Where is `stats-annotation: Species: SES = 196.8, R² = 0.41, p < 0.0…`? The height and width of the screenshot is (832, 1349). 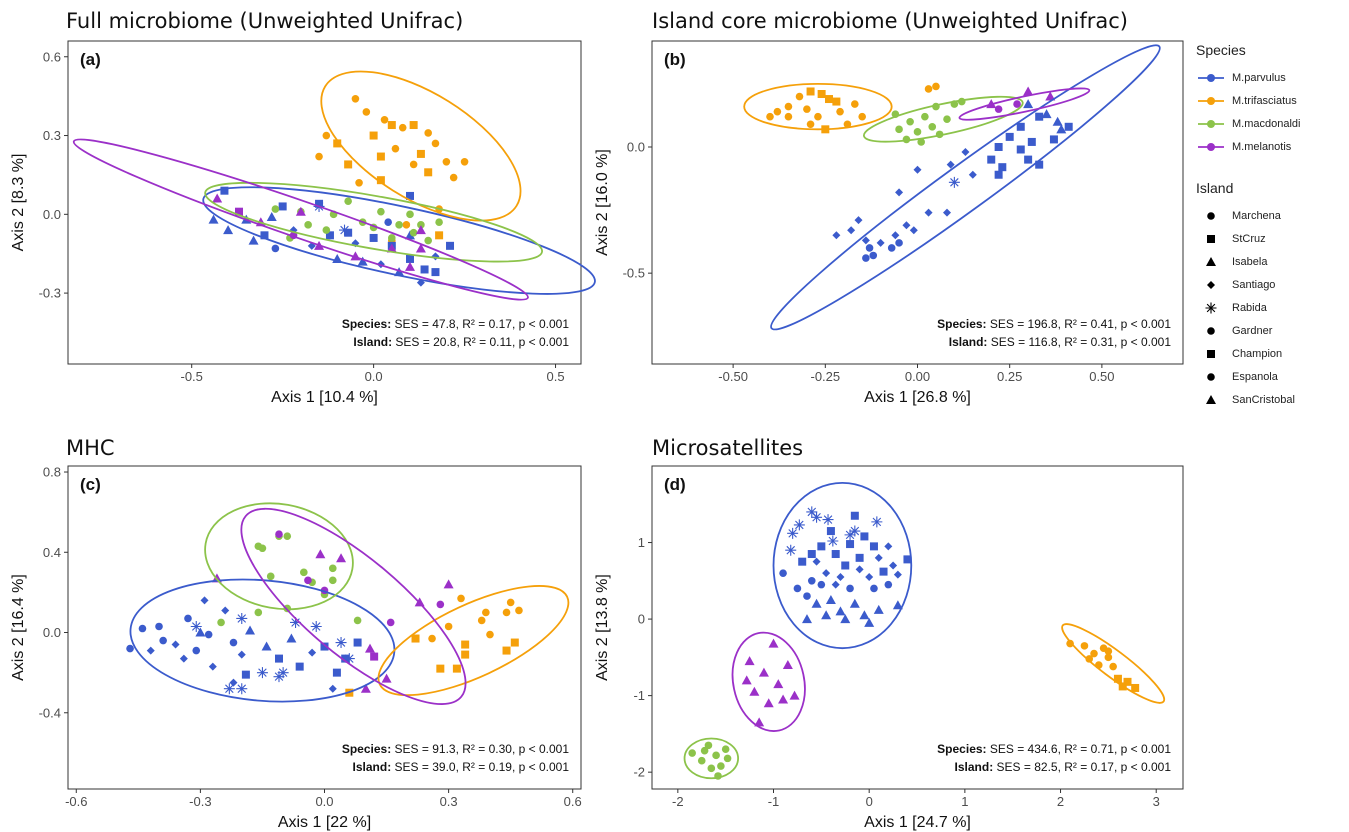 stats-annotation: Species: SES = 196.8, R² = 0.41, p < 0.0… is located at coordinates (1054, 324).